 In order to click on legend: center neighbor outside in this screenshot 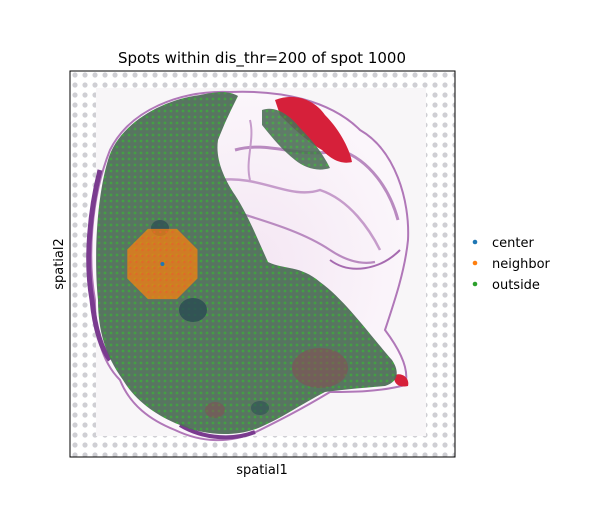, I will do `click(511, 264)`.